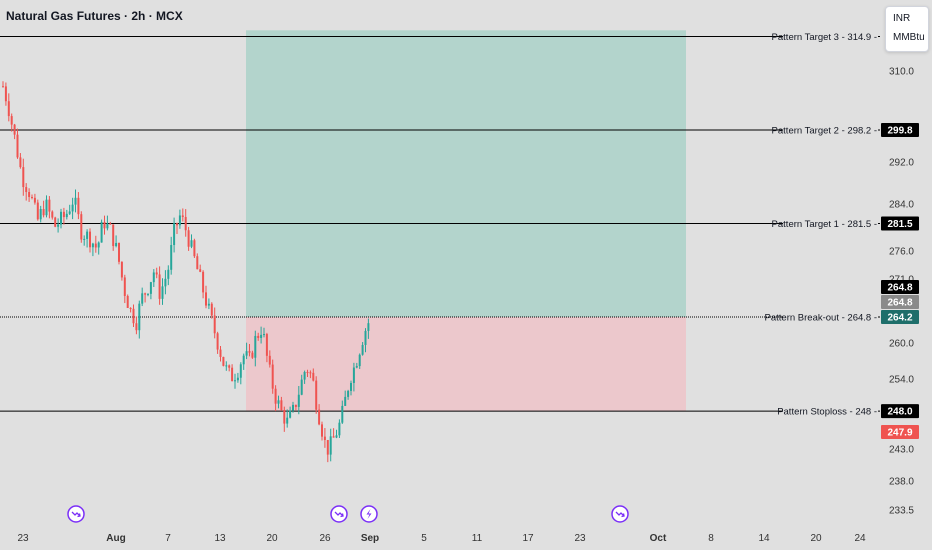  What do you see at coordinates (424, 538) in the screenshot?
I see `x-tick-label: 5` at bounding box center [424, 538].